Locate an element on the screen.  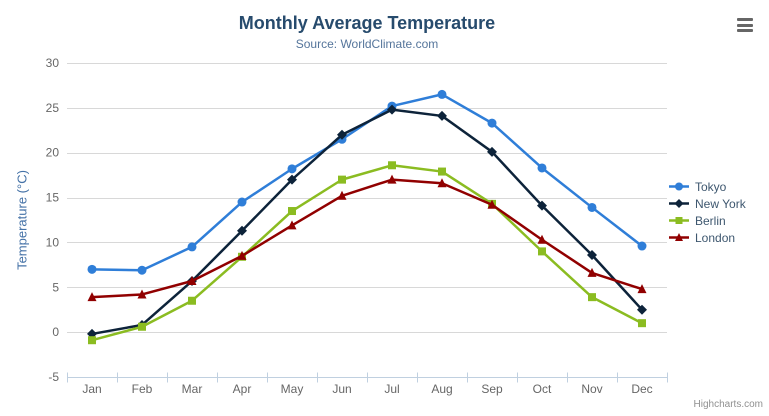
legend-label: New York is located at coordinates (720, 203).